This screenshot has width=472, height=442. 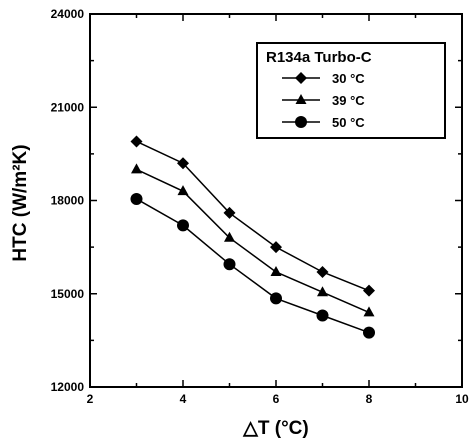 I want to click on legend-item: 39 °C, so click(x=323, y=100).